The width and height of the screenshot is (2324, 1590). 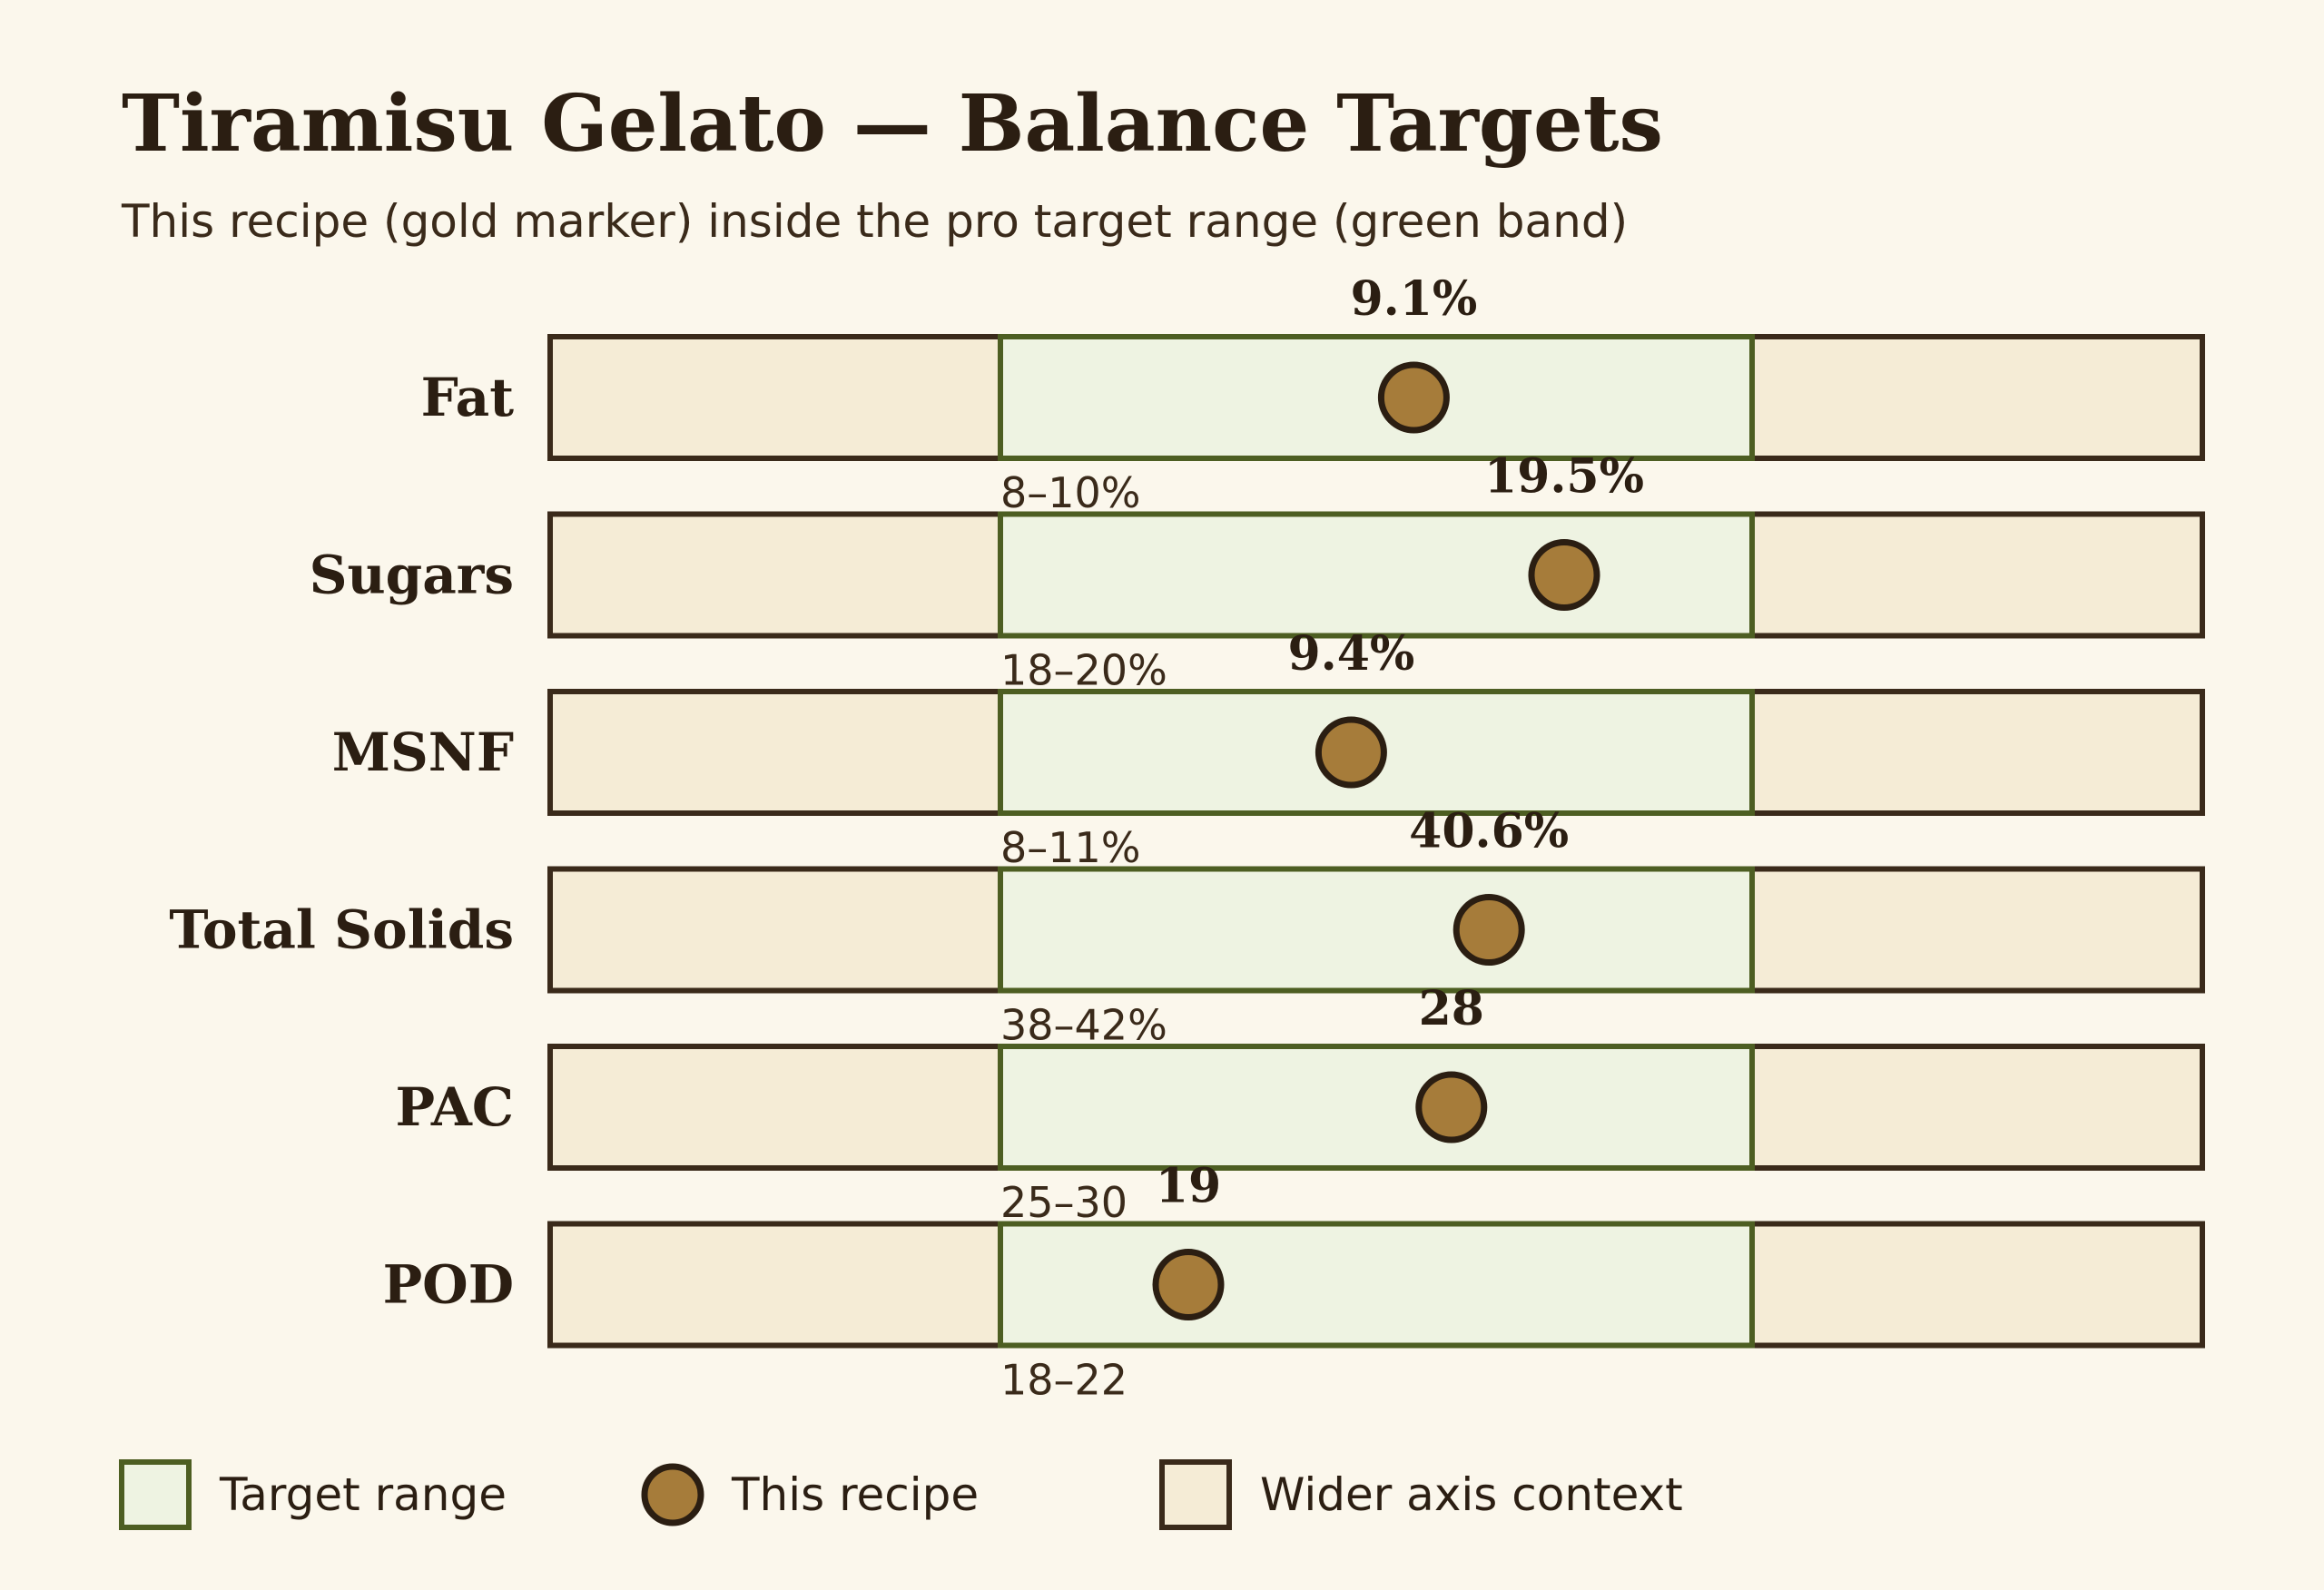 I want to click on legend-label-context: Wider axis context, so click(x=1471, y=1494).